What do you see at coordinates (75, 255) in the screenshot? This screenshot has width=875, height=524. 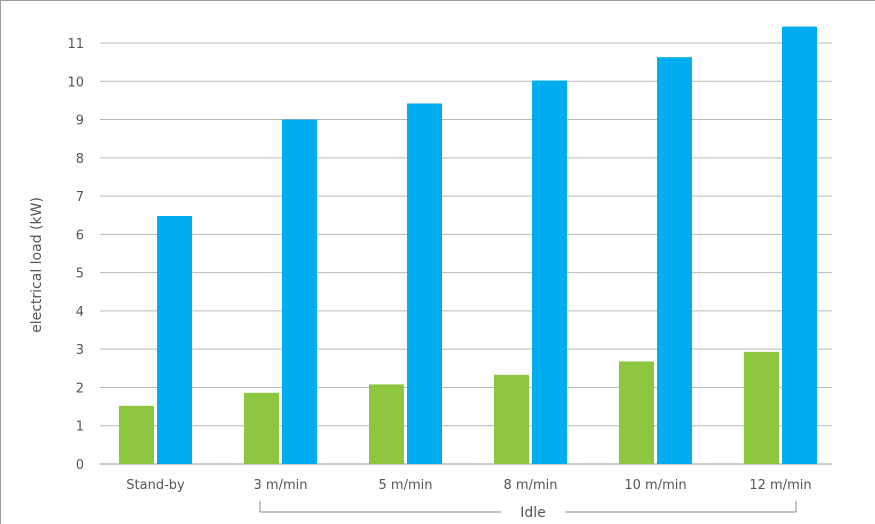 I see `y-axis-ticks: 0 1 2 3 4 5 6 7 8 9 10 11` at bounding box center [75, 255].